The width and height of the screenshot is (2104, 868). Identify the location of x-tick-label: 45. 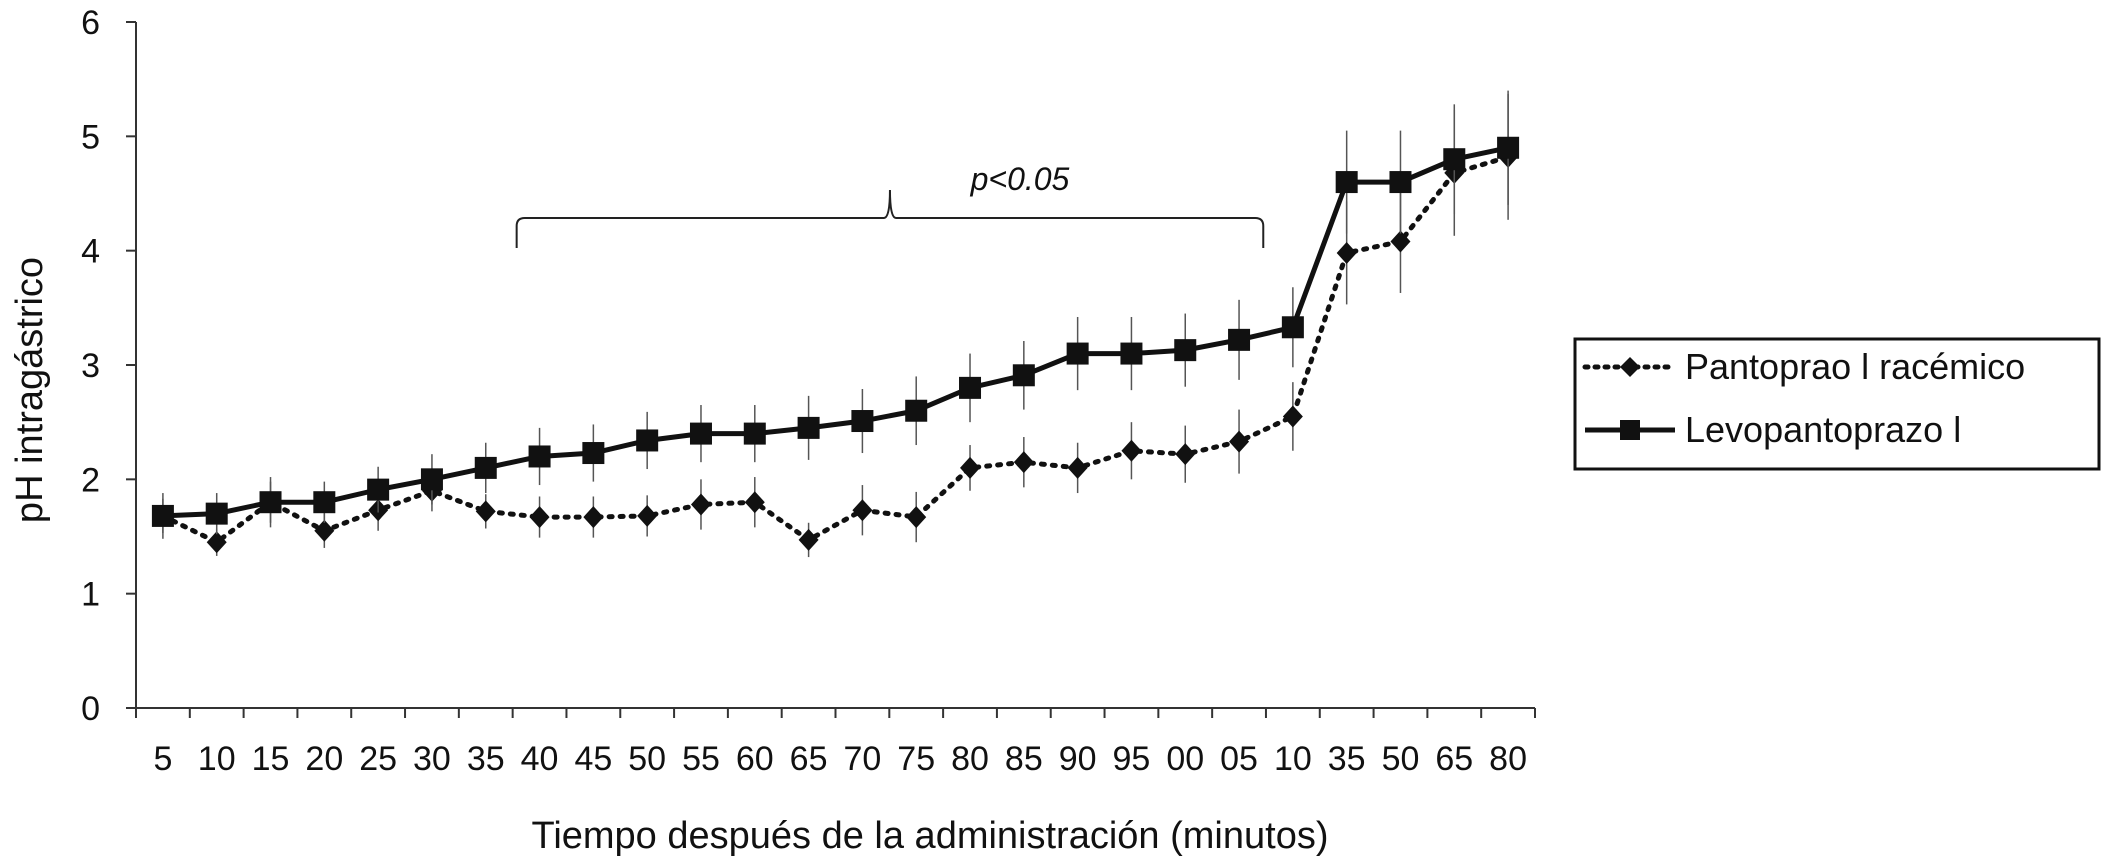
(593, 759).